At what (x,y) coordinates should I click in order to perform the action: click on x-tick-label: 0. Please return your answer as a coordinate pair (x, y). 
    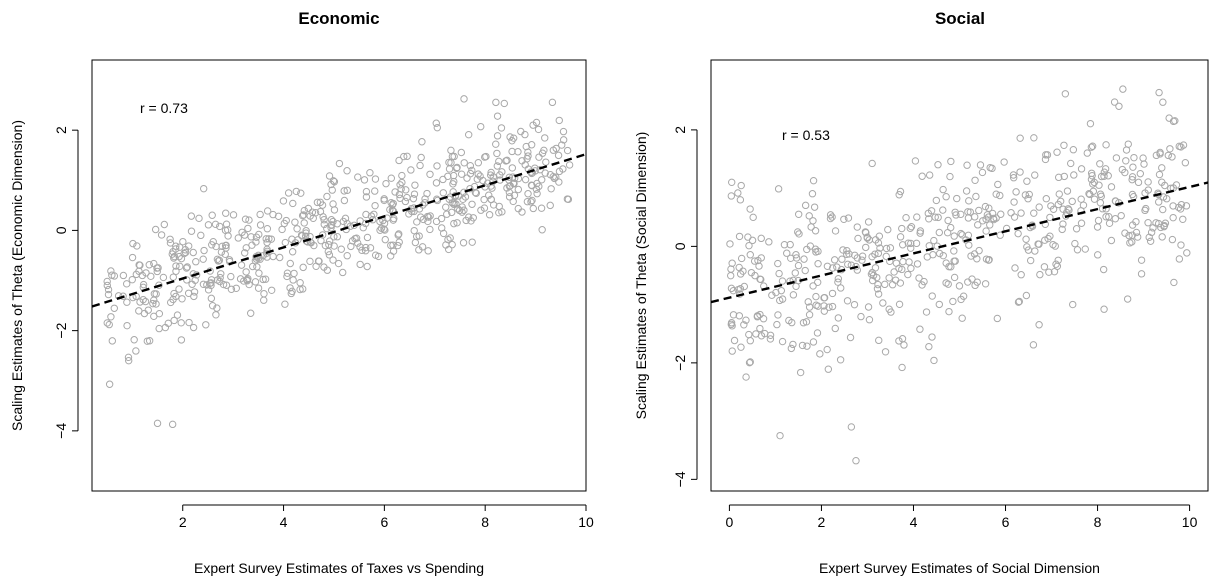
    Looking at the image, I should click on (730, 522).